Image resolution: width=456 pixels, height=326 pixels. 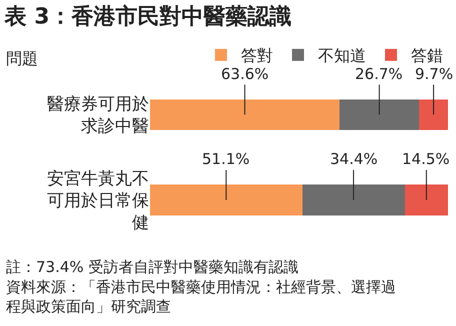 What do you see at coordinates (342, 56) in the screenshot?
I see `legend-label: 不知道` at bounding box center [342, 56].